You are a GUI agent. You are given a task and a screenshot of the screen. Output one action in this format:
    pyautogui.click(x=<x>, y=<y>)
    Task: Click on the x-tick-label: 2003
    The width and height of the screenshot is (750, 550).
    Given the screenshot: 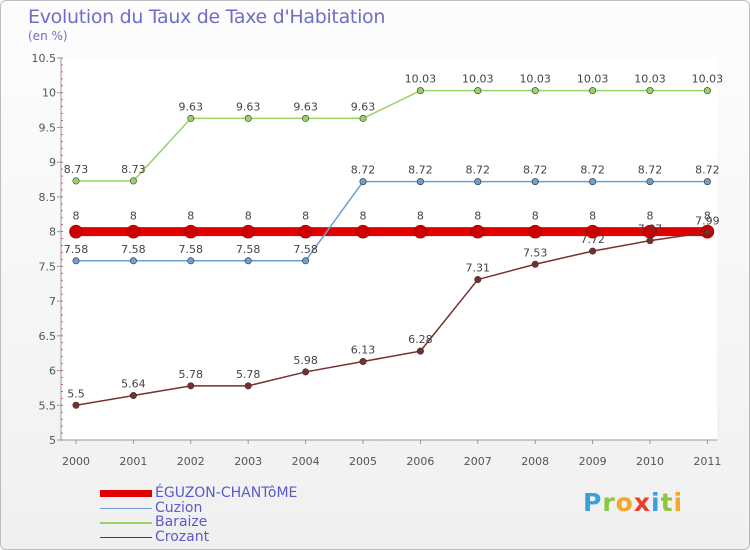 What is the action you would take?
    pyautogui.click(x=248, y=461)
    